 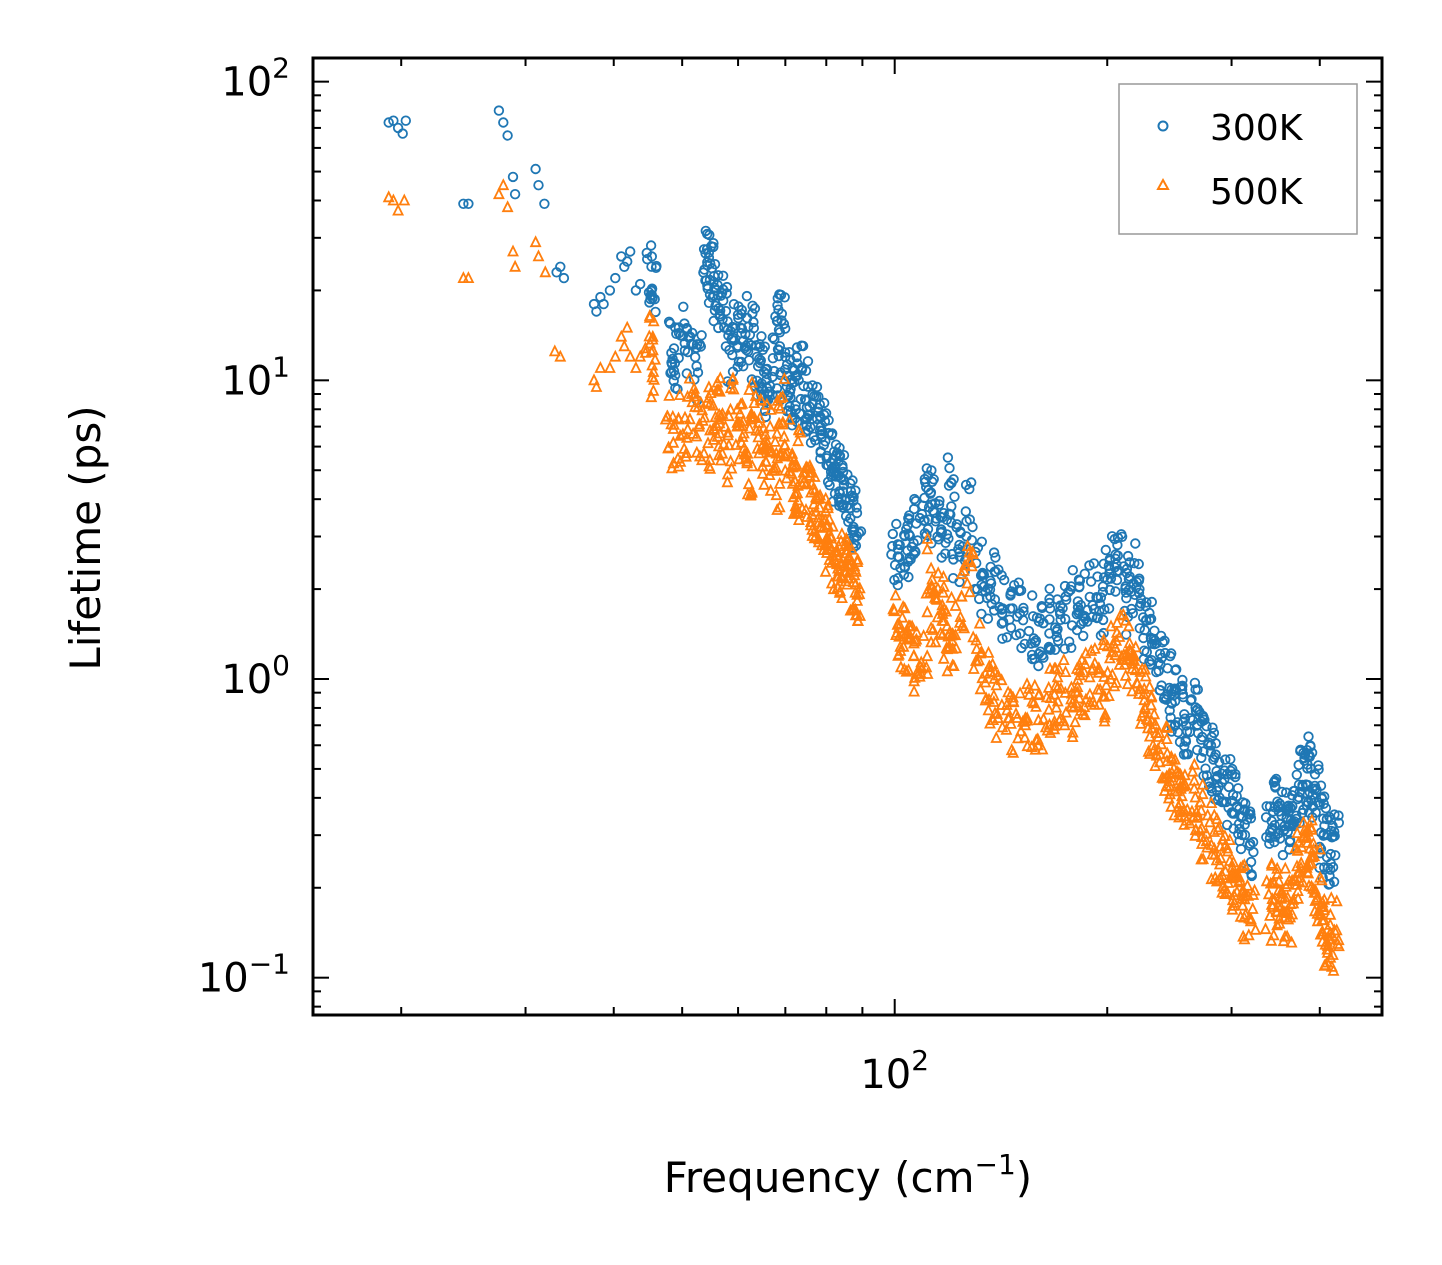 What do you see at coordinates (894, 1071) in the screenshot?
I see `x-tick-label-0: 102` at bounding box center [894, 1071].